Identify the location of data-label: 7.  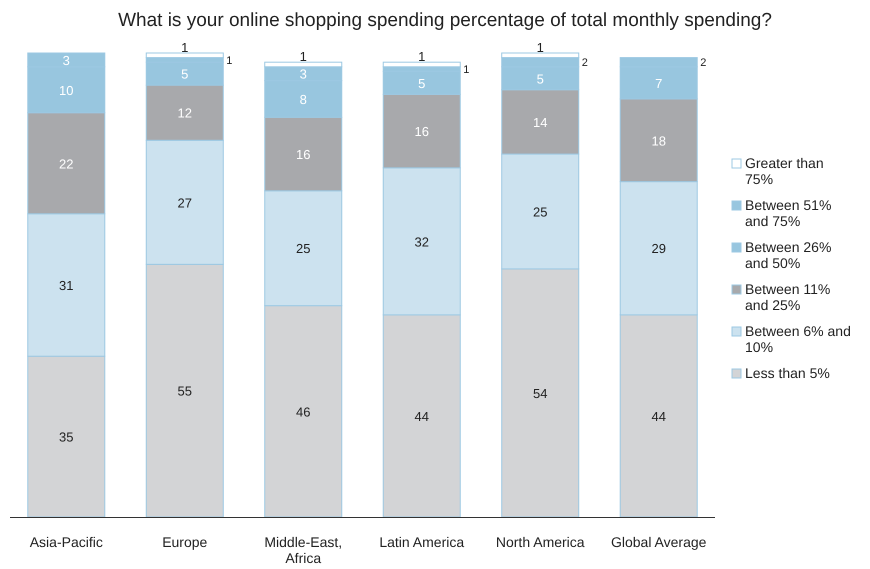
(658, 83).